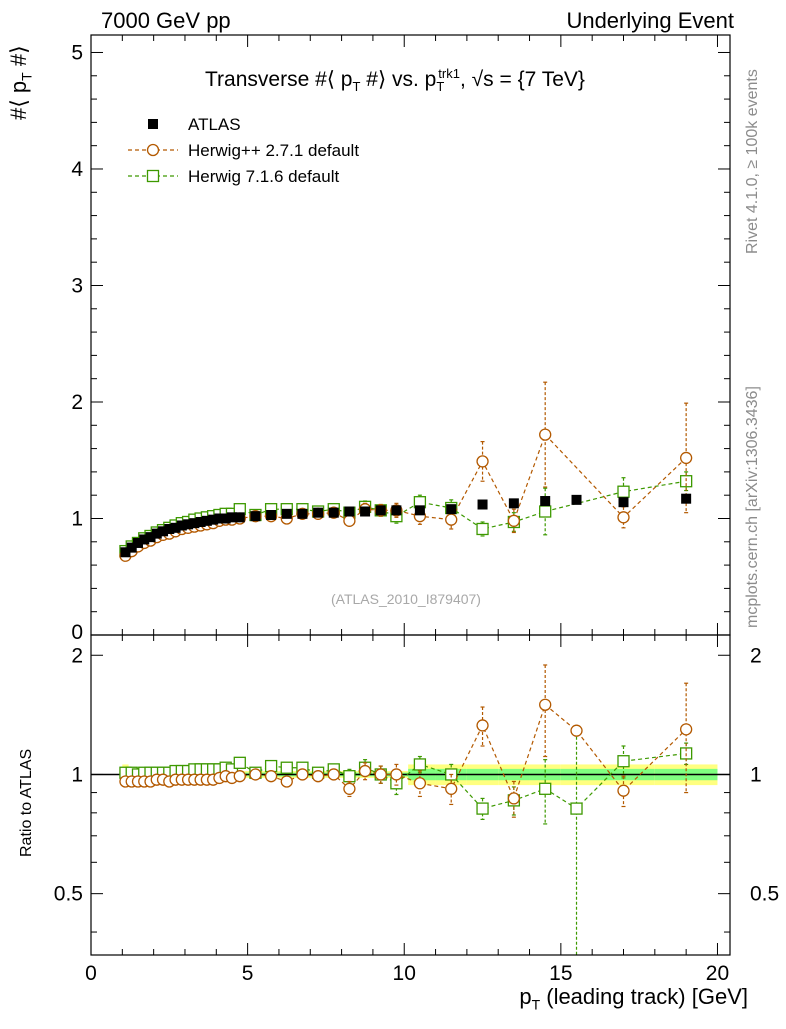 The height and width of the screenshot is (1029, 786). Describe the element at coordinates (756, 774) in the screenshot. I see `ratio-tick-label-right: 1` at that location.